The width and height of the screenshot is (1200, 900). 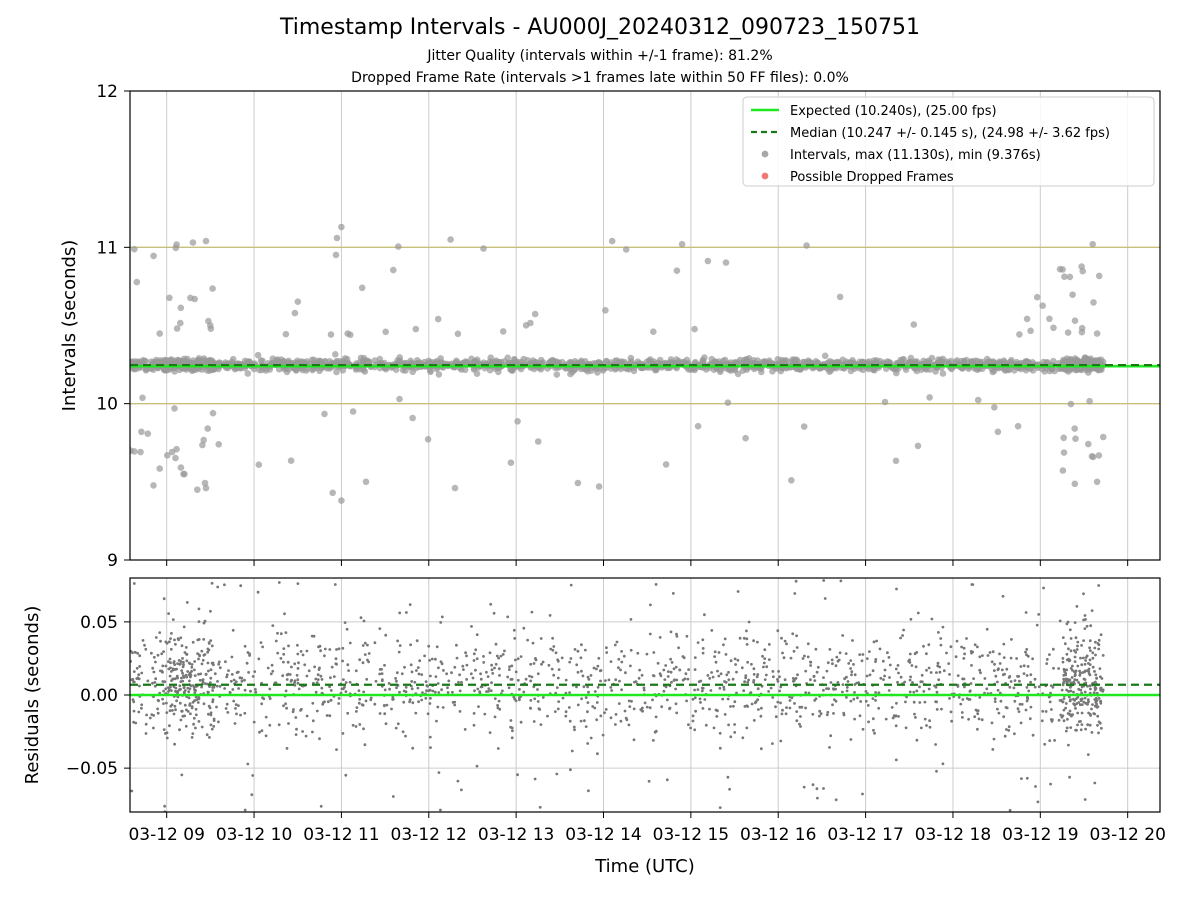 What do you see at coordinates (1040, 835) in the screenshot?
I see `xtick-label-10: 03-12 19` at bounding box center [1040, 835].